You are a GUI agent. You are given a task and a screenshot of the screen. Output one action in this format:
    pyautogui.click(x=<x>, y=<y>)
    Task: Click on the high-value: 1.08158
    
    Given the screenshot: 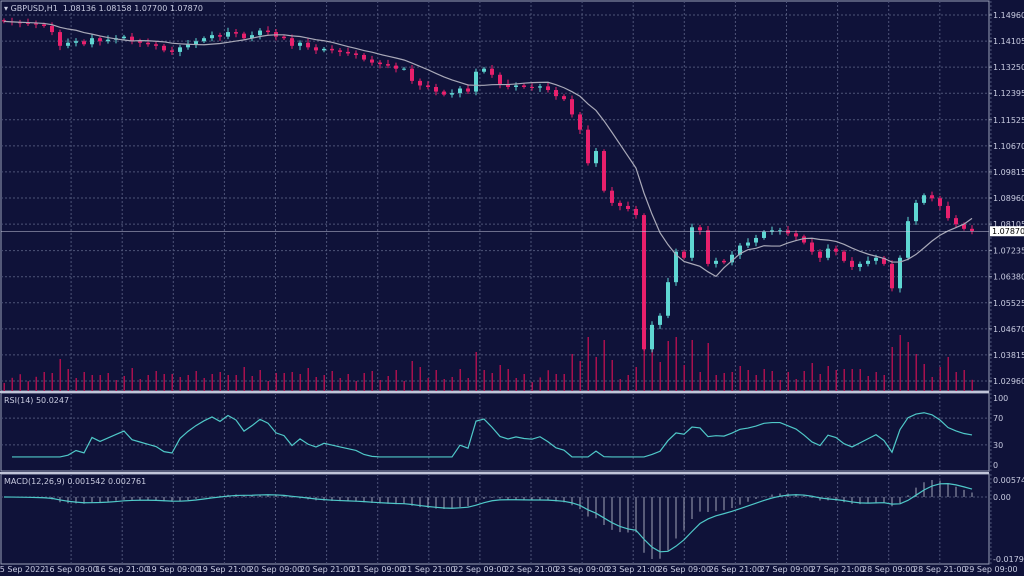 What is the action you would take?
    pyautogui.click(x=115, y=8)
    